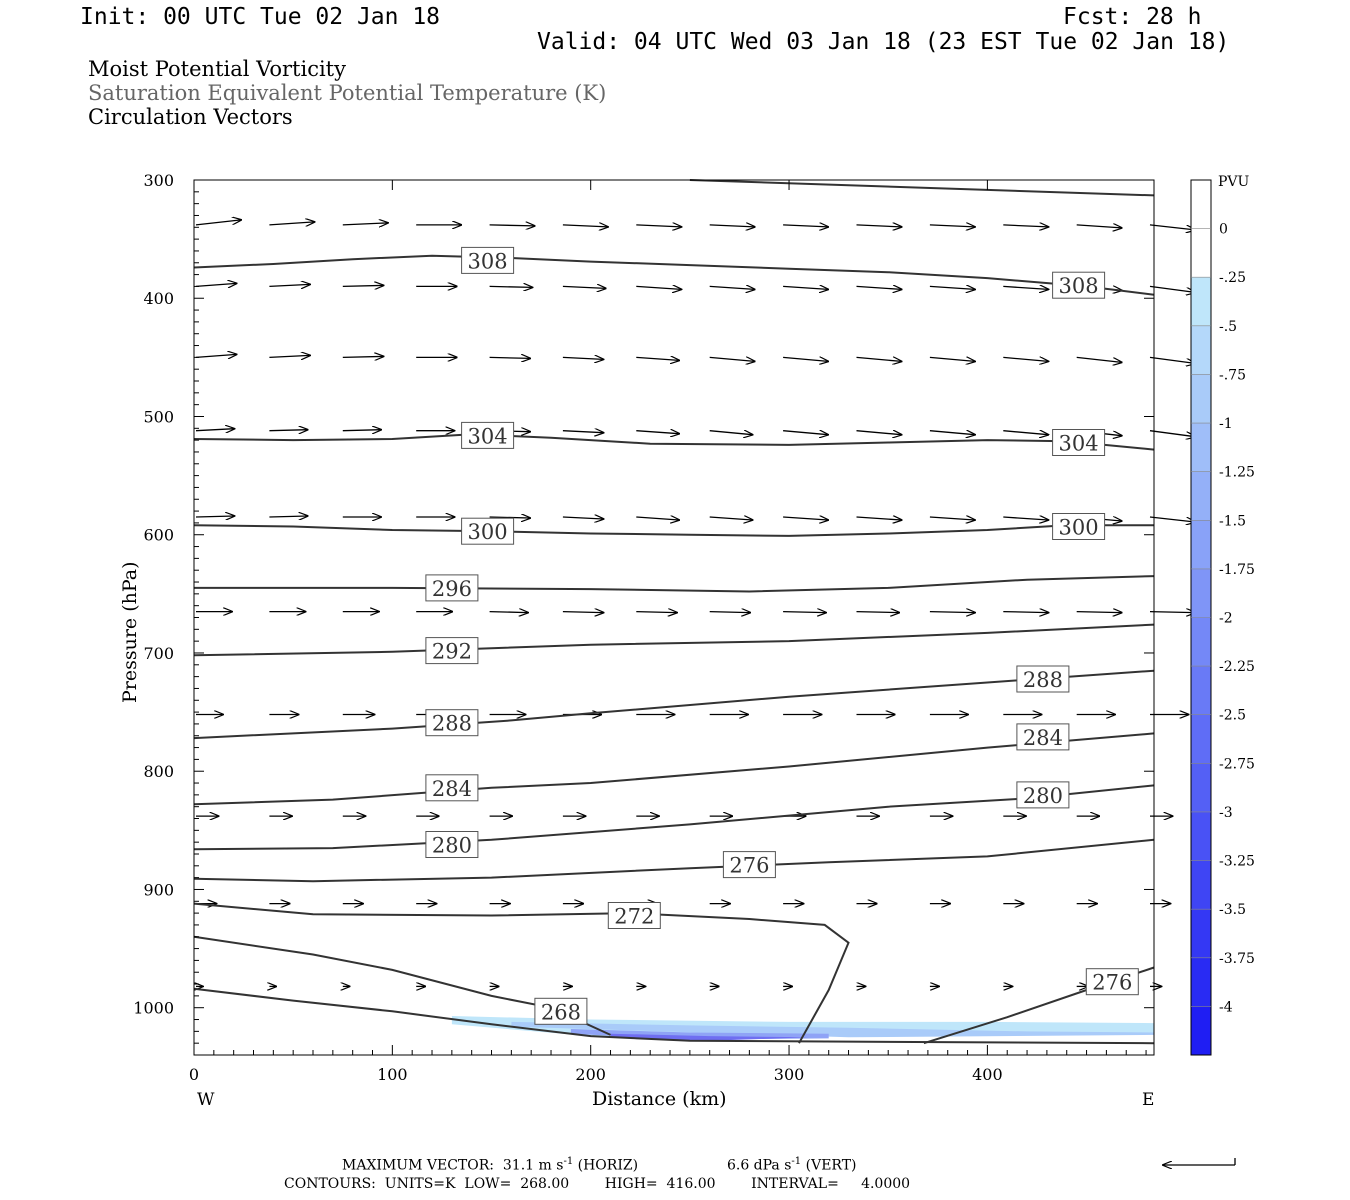 The width and height of the screenshot is (1350, 1200). What do you see at coordinates (158, 889) in the screenshot?
I see `y-tick-label: 900` at bounding box center [158, 889].